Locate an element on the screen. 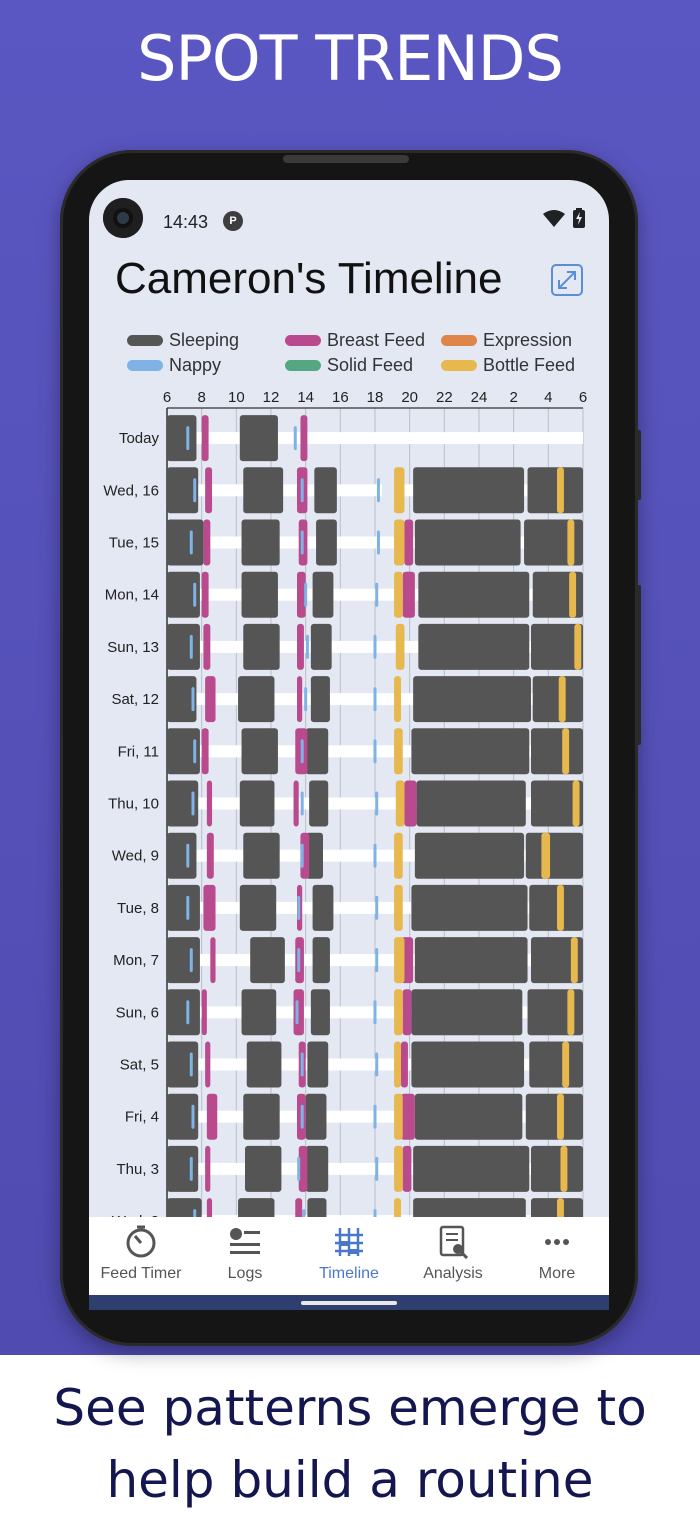  nav-timeline: Timeline is located at coordinates (349, 1256).